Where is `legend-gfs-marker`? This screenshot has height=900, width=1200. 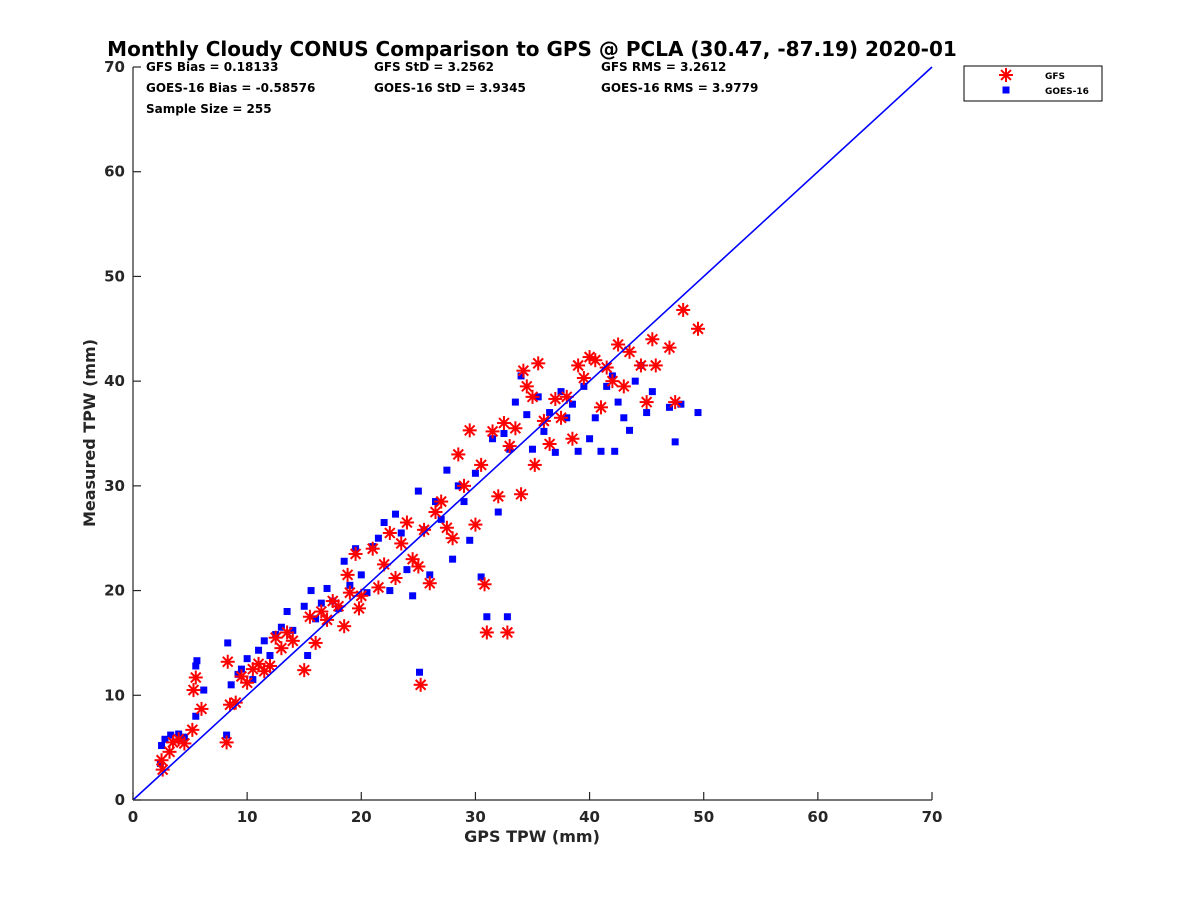 legend-gfs-marker is located at coordinates (1006, 75).